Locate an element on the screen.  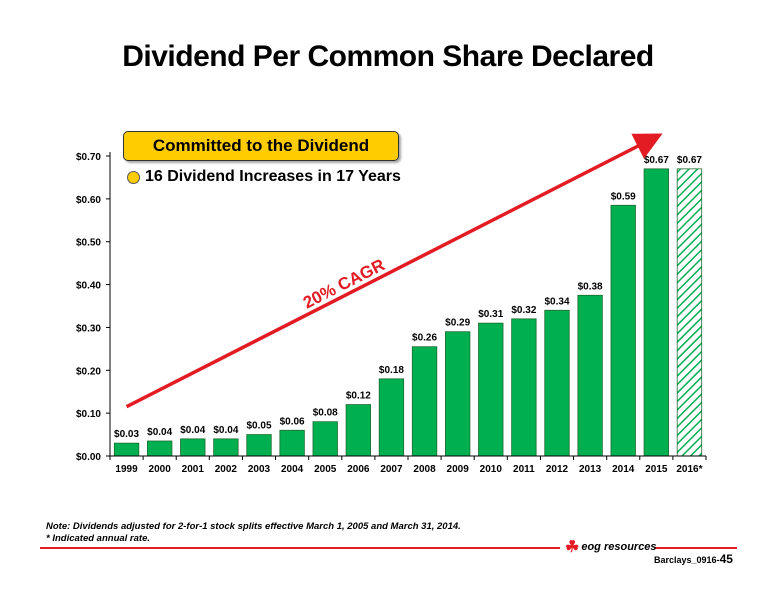
bar-2004 is located at coordinates (292, 443).